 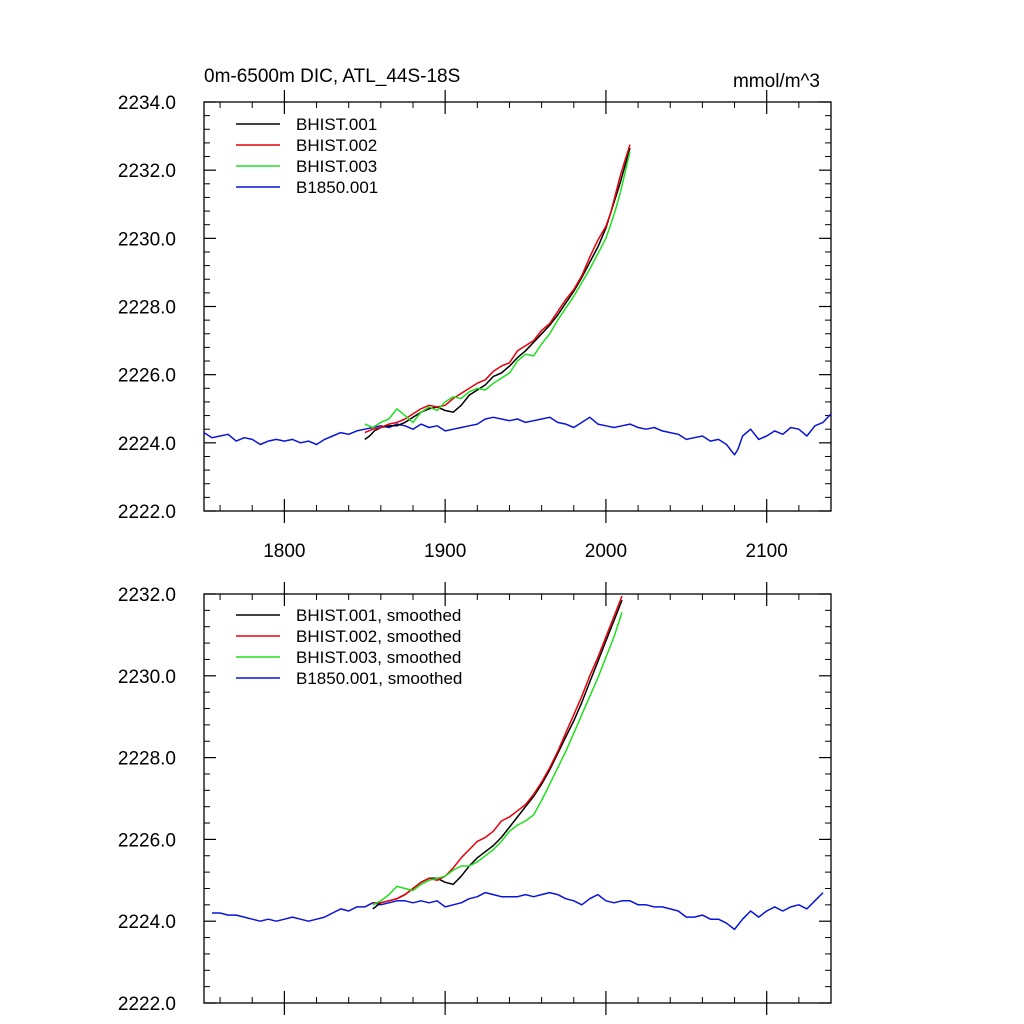 I want to click on legend-label-bhist-003: BHIST.003, so click(x=336, y=166).